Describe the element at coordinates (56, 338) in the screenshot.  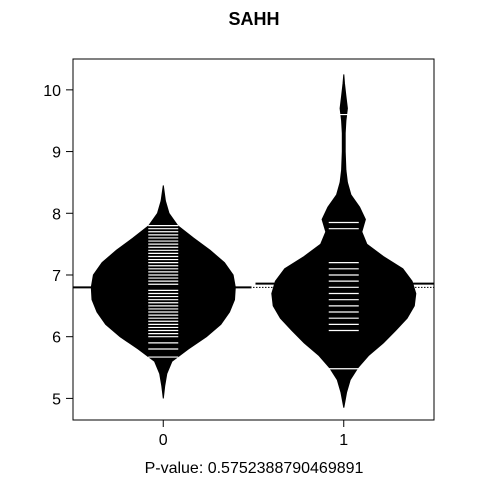
I see `y-tick-label-6: 6` at that location.